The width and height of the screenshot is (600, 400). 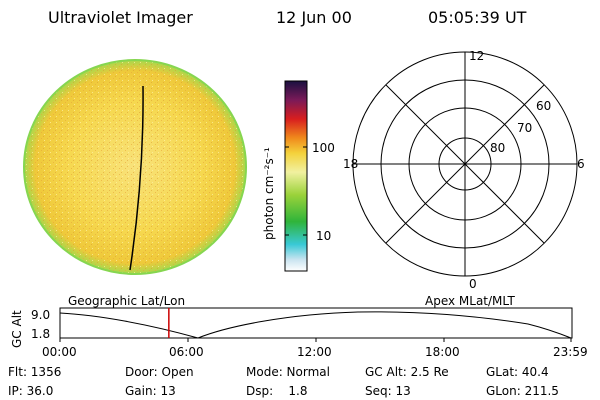 I want to click on mlt-label-12: 12, so click(x=476, y=56).